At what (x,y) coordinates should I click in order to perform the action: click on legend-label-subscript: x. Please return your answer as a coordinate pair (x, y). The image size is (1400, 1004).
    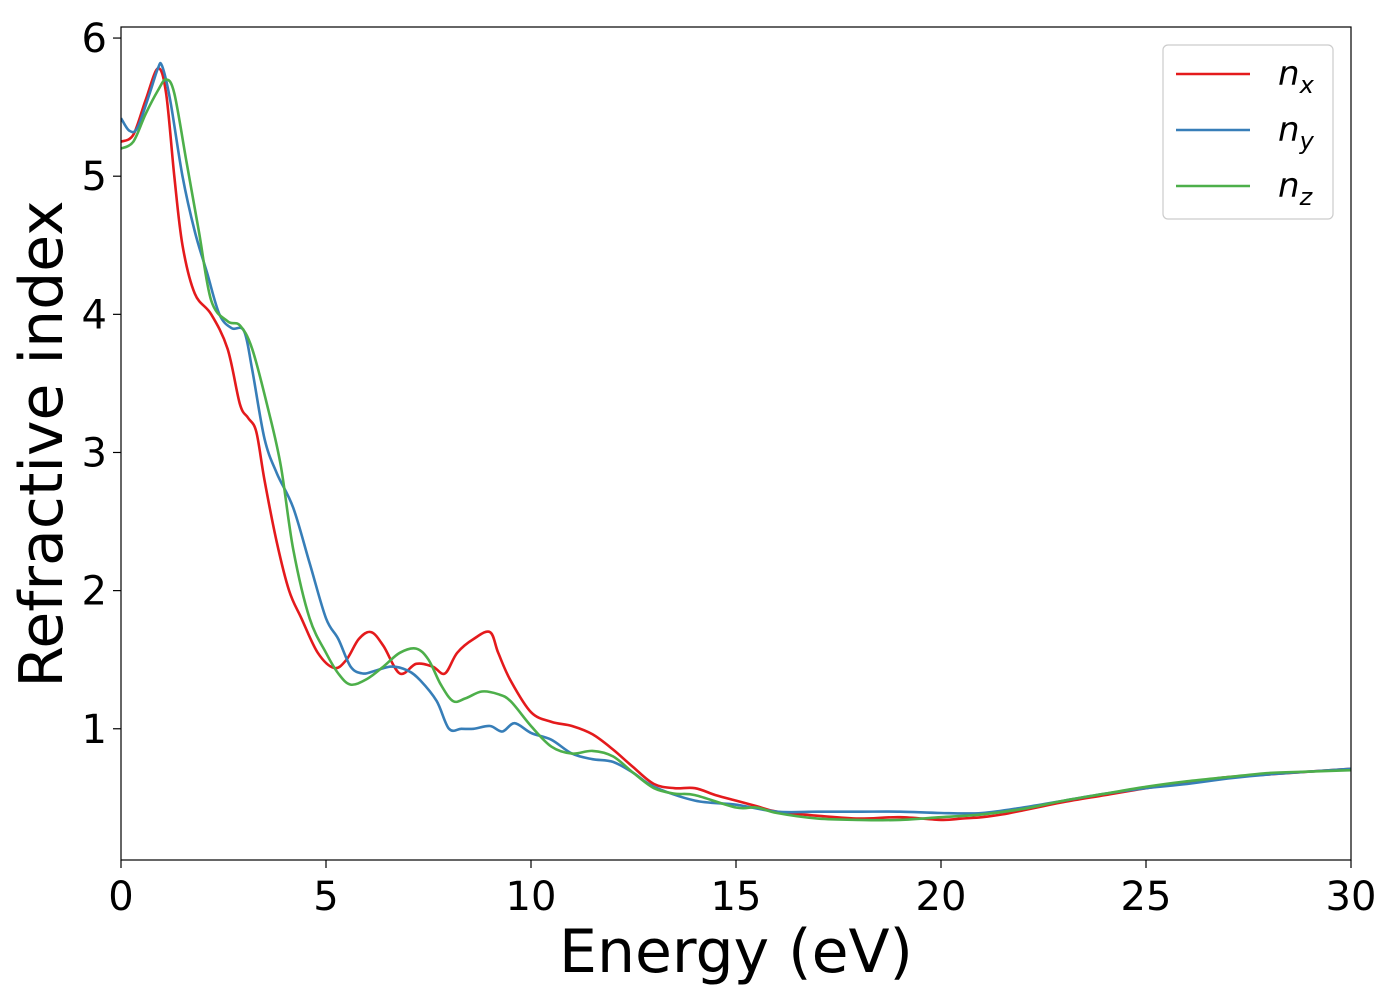
    Looking at the image, I should click on (1307, 85).